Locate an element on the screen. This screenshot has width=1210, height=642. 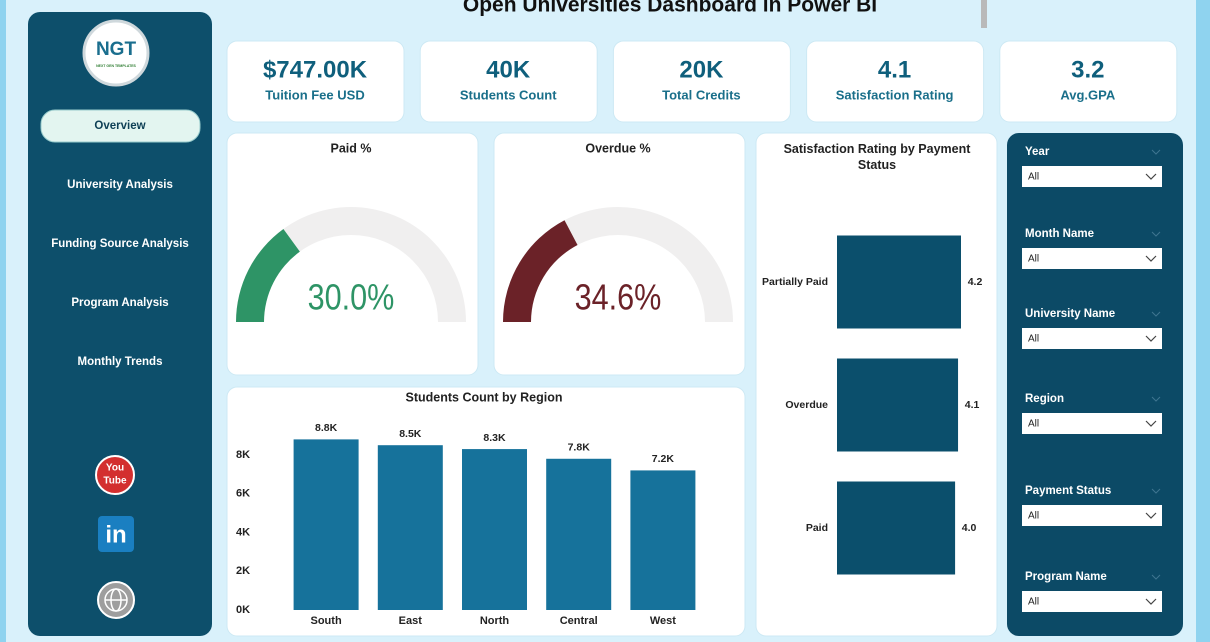
youtube-icon is located at coordinates (115, 475).